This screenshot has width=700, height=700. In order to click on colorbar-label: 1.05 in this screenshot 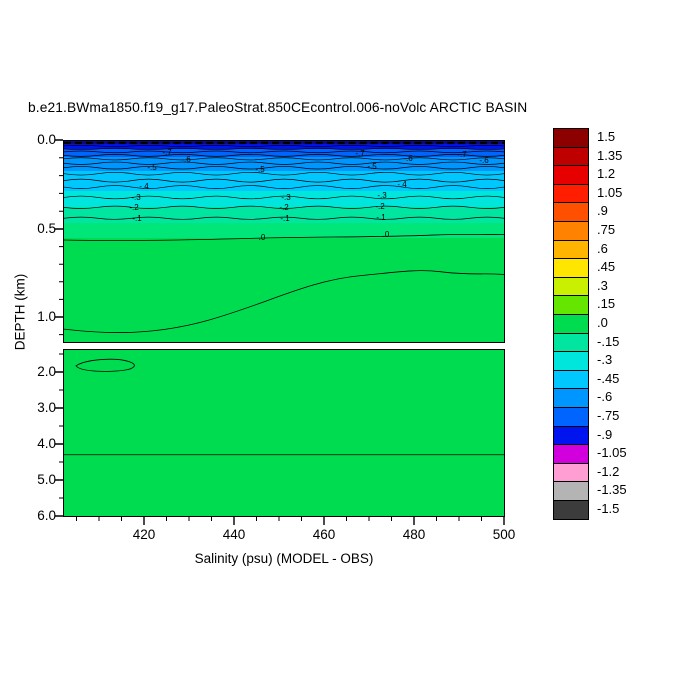, I will do `click(610, 192)`.